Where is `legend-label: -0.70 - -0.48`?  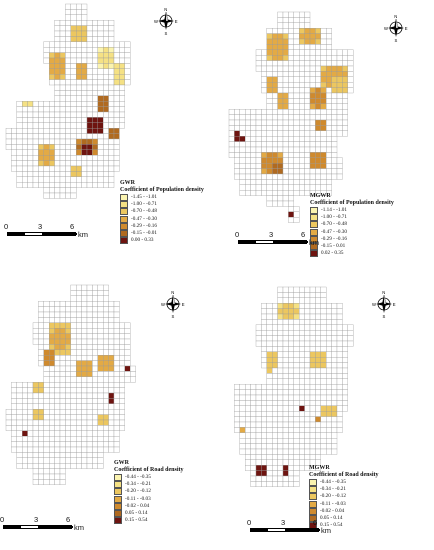
legend-label: -0.70 - -0.48 is located at coordinates (334, 224).